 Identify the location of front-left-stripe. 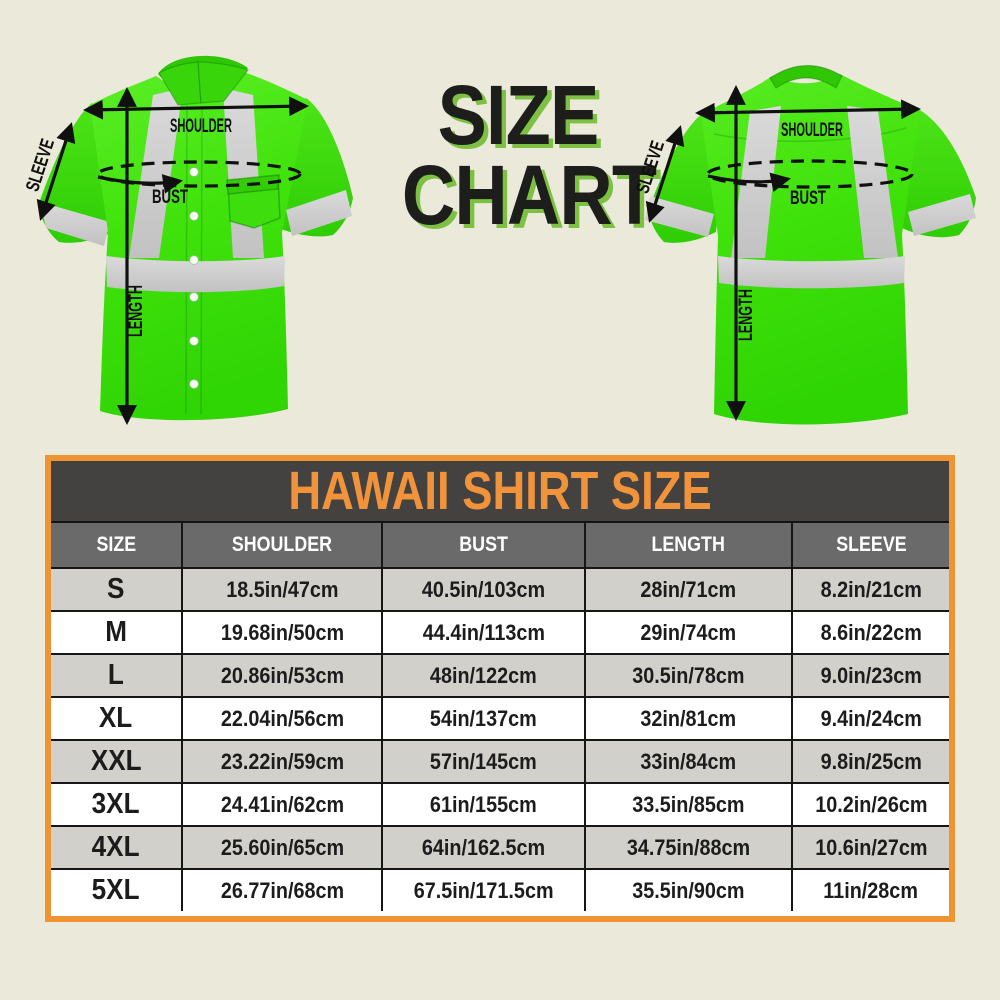
(156, 173).